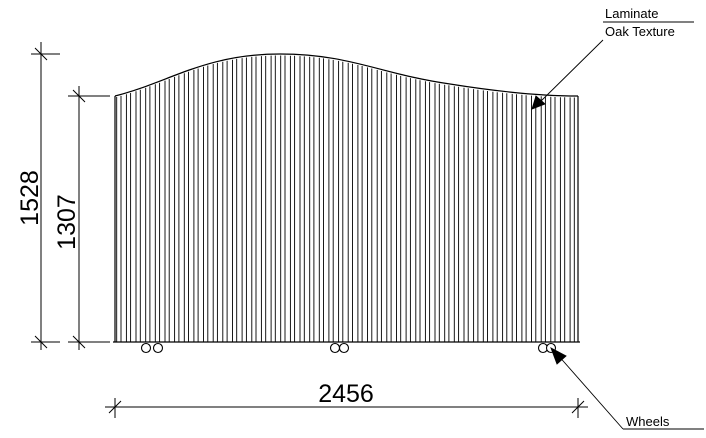 Image resolution: width=706 pixels, height=438 pixels. Describe the element at coordinates (89, 218) in the screenshot. I see `panel-height-dimension` at that location.